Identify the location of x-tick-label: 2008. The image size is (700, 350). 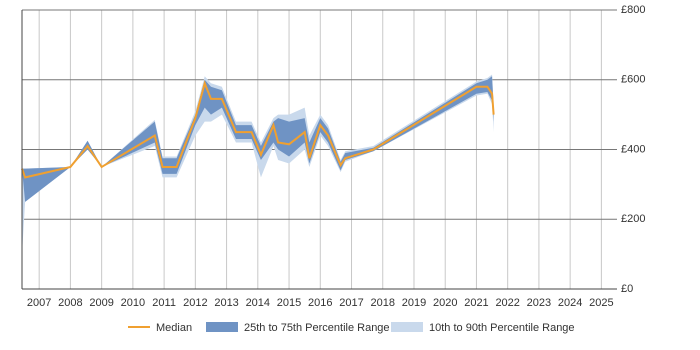
(70, 303).